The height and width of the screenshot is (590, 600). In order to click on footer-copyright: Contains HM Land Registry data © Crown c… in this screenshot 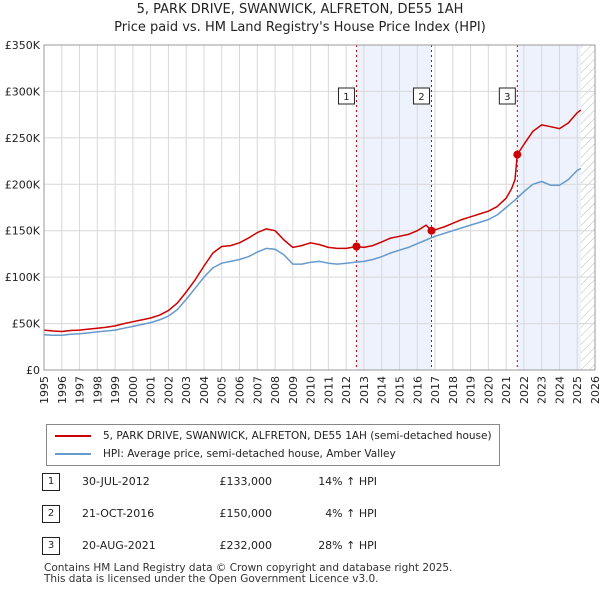, I will do `click(248, 568)`.